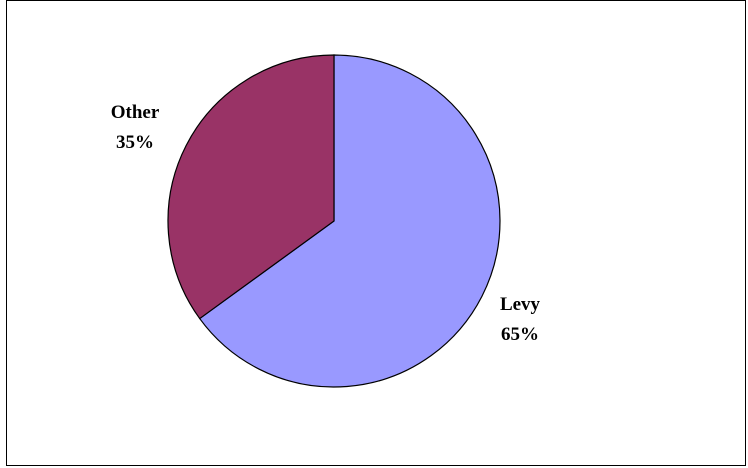 Image resolution: width=748 pixels, height=468 pixels. Describe the element at coordinates (135, 142) in the screenshot. I see `slice-percent-other: 35%` at that location.